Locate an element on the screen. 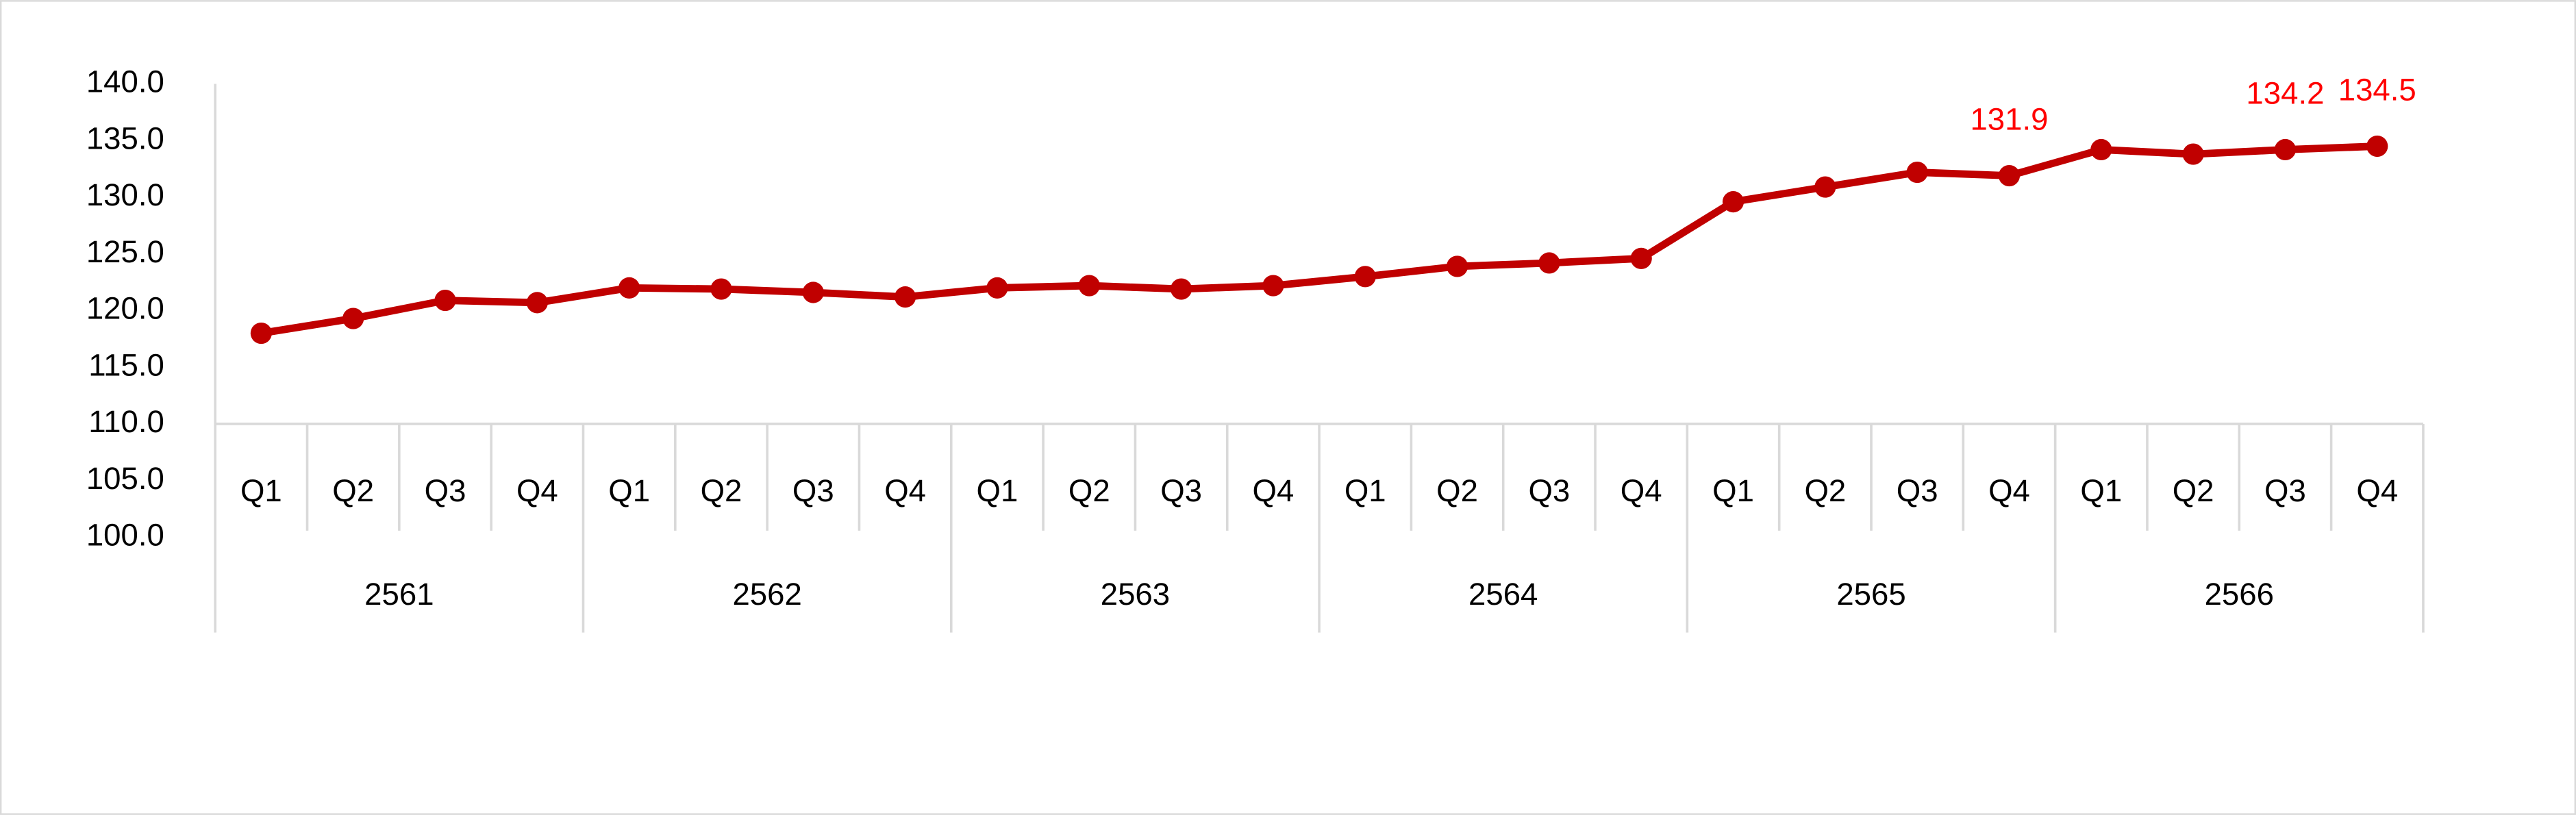 Image resolution: width=2576 pixels, height=815 pixels. y-tick-label: 115.0 is located at coordinates (126, 364).